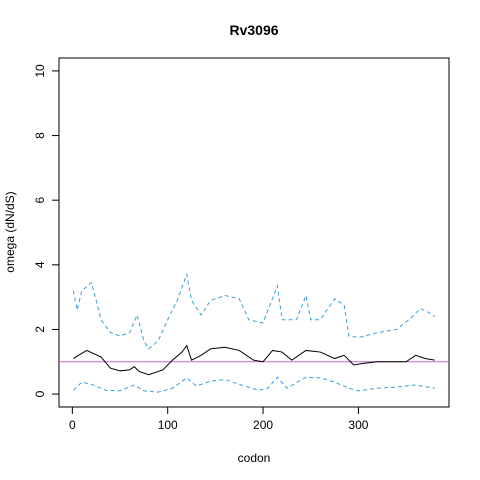 Image resolution: width=480 pixels, height=480 pixels. What do you see at coordinates (72, 425) in the screenshot?
I see `x-tick-label: 0` at bounding box center [72, 425].